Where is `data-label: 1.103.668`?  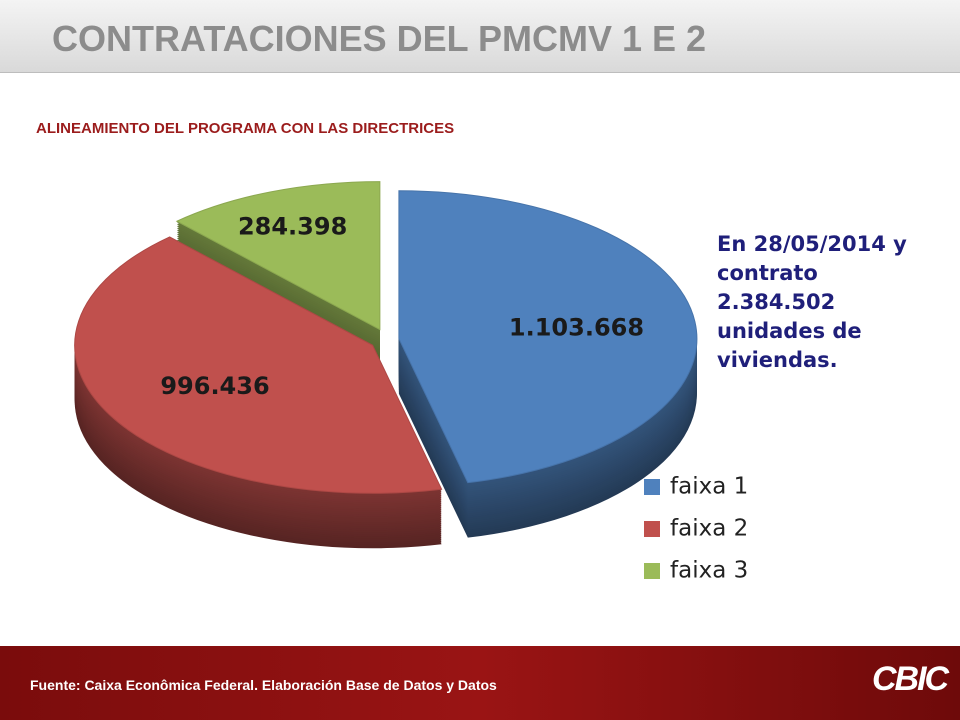
data-label: 1.103.668 is located at coordinates (576, 327).